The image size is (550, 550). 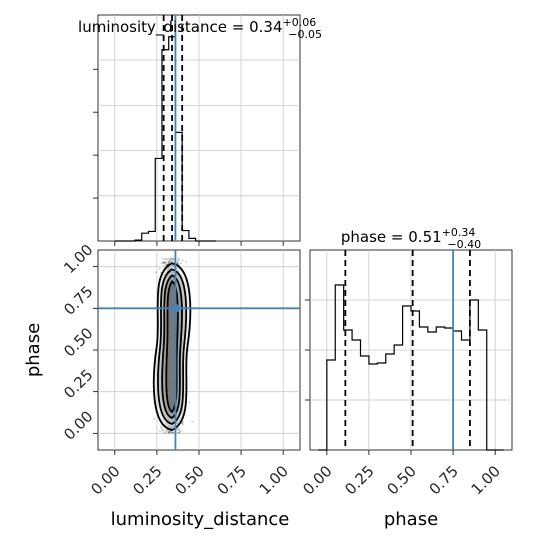 What do you see at coordinates (175, 308) in the screenshot?
I see `truth-marker` at bounding box center [175, 308].